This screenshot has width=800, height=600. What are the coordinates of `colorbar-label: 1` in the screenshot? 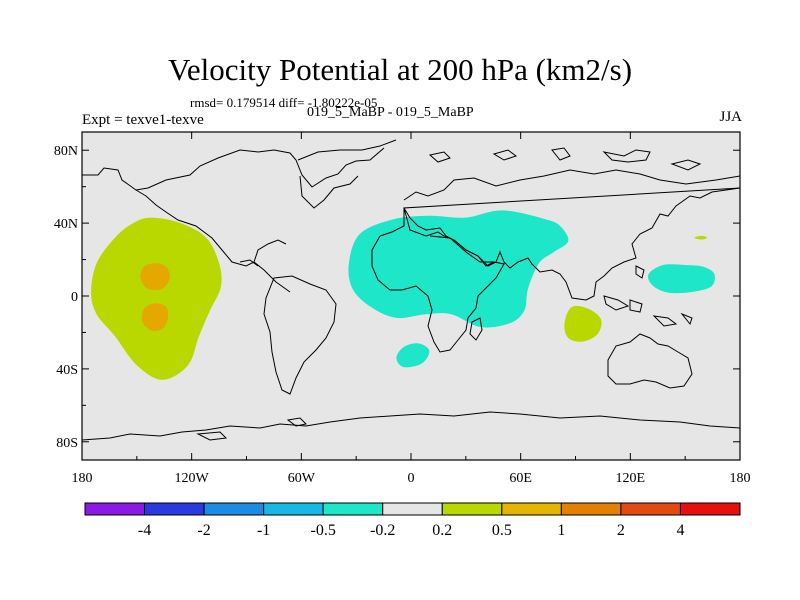 It's located at (561, 530).